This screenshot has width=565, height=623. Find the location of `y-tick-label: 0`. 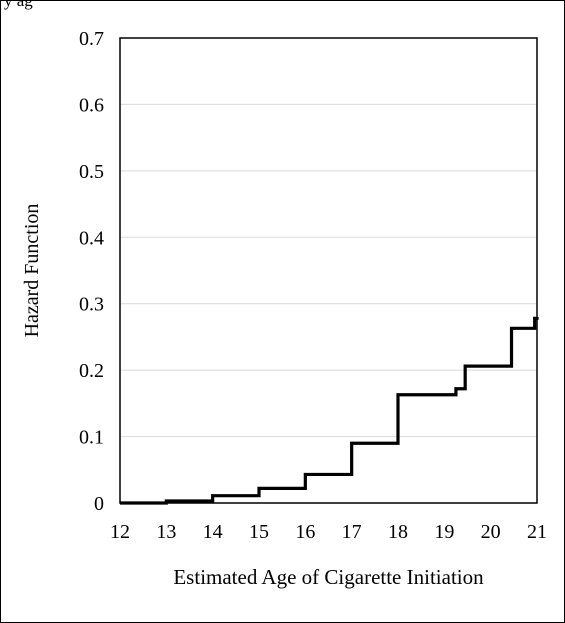

y-tick-label: 0 is located at coordinates (99, 504).